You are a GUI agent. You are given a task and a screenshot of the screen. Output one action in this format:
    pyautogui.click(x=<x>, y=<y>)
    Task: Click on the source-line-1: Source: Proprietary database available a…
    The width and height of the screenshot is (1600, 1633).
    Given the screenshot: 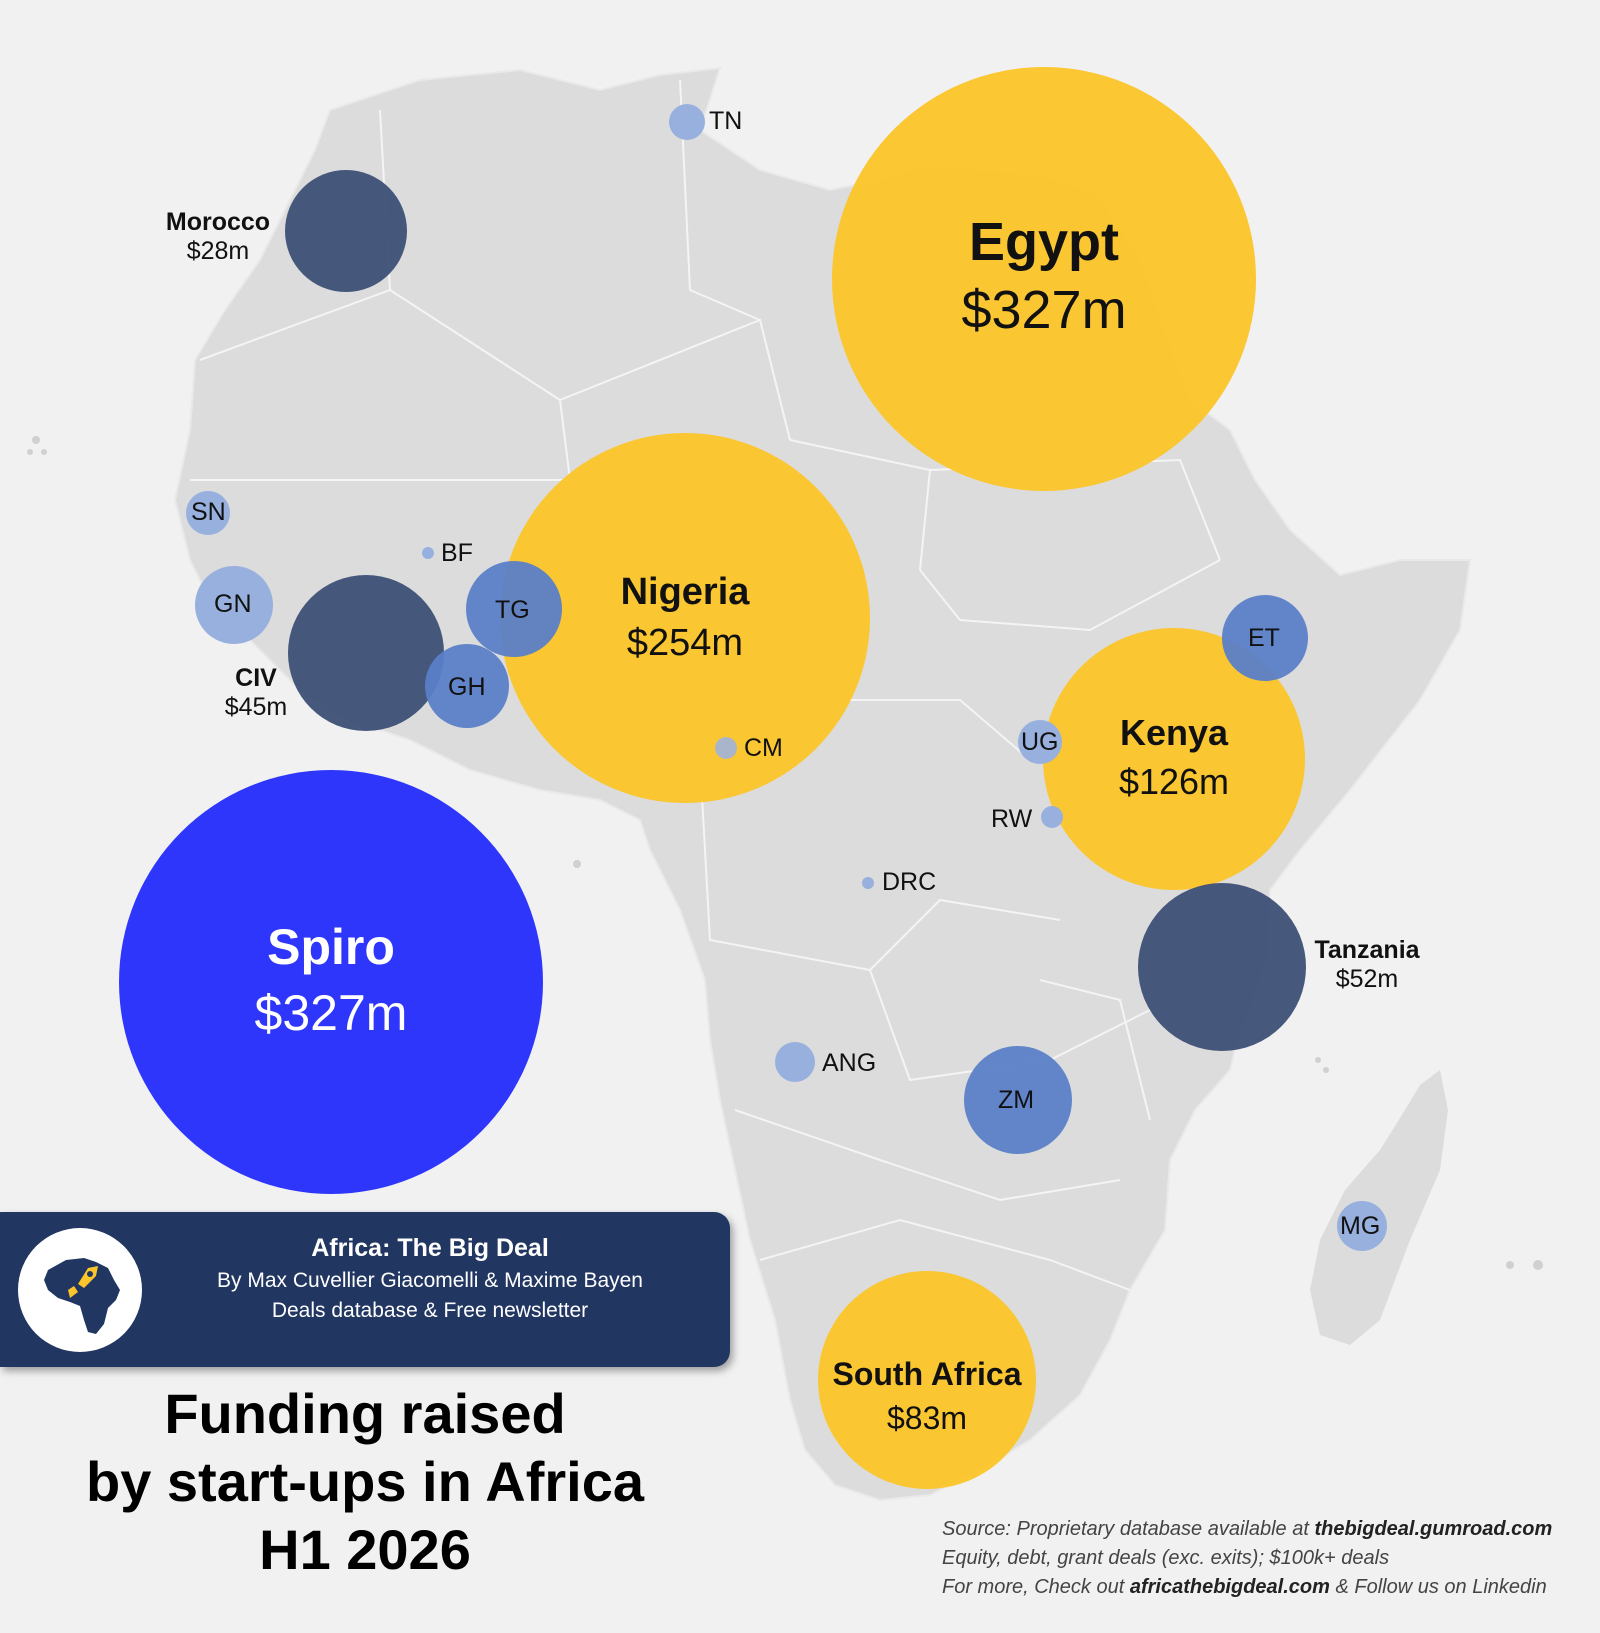 What is the action you would take?
    pyautogui.click(x=1247, y=1529)
    